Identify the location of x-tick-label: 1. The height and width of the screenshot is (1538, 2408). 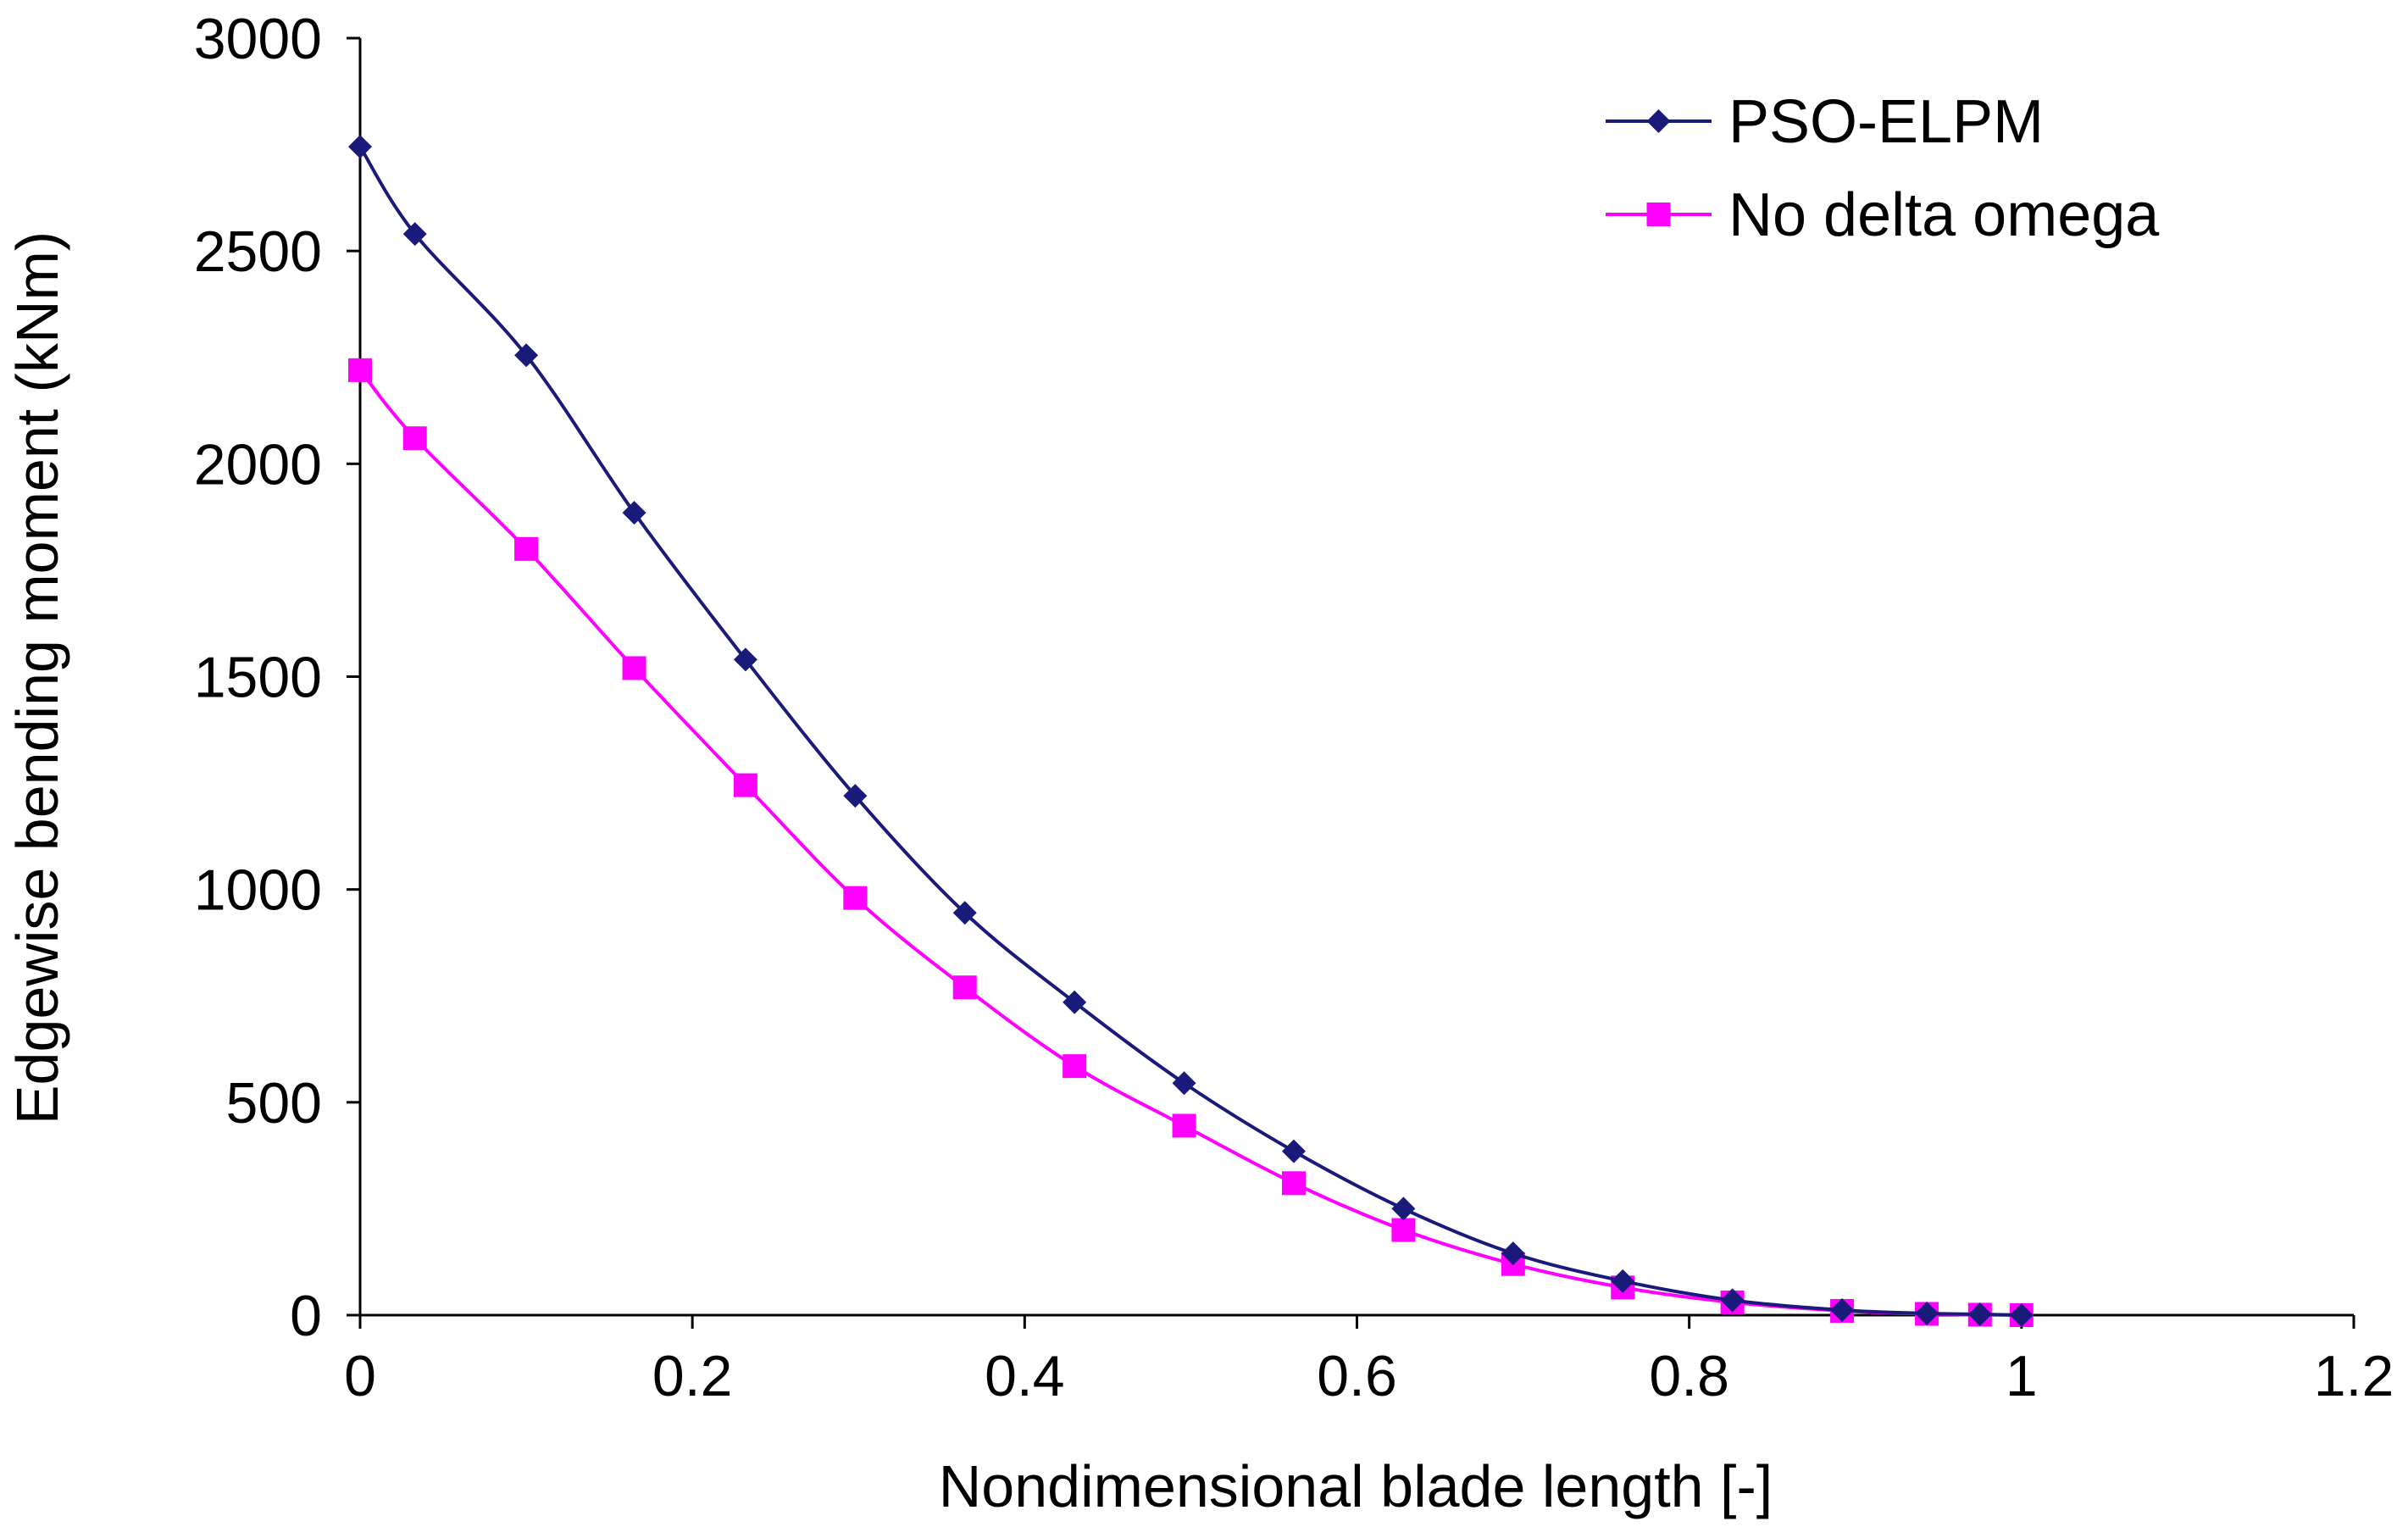
(2022, 1376).